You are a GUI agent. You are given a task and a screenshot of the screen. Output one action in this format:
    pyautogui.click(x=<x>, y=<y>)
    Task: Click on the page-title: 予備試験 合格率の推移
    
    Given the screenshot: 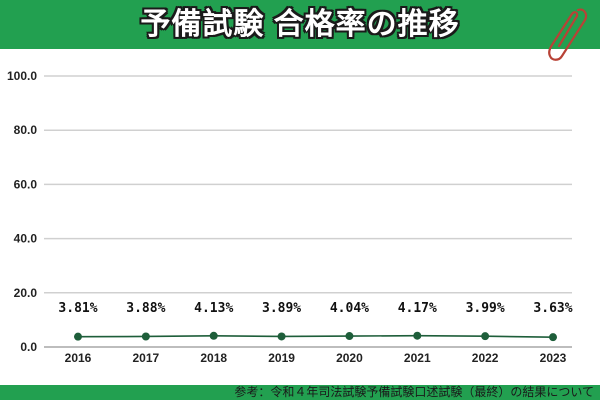 What is the action you would take?
    pyautogui.click(x=300, y=24)
    